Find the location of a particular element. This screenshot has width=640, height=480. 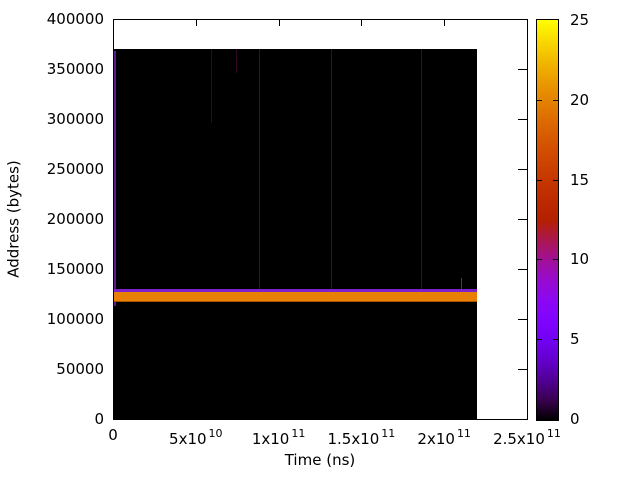

y-tick-label: 300000 is located at coordinates (75, 119).